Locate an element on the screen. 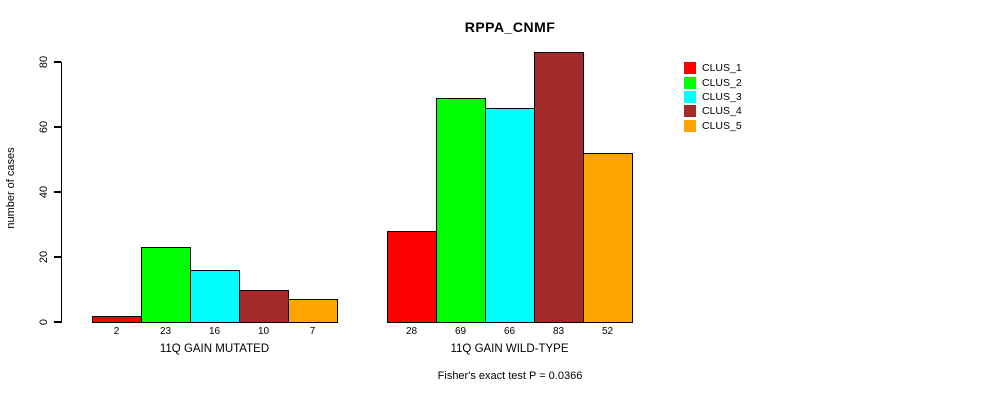 Image resolution: width=990 pixels, height=400 pixels. bar-value-label: 69 is located at coordinates (460, 331).